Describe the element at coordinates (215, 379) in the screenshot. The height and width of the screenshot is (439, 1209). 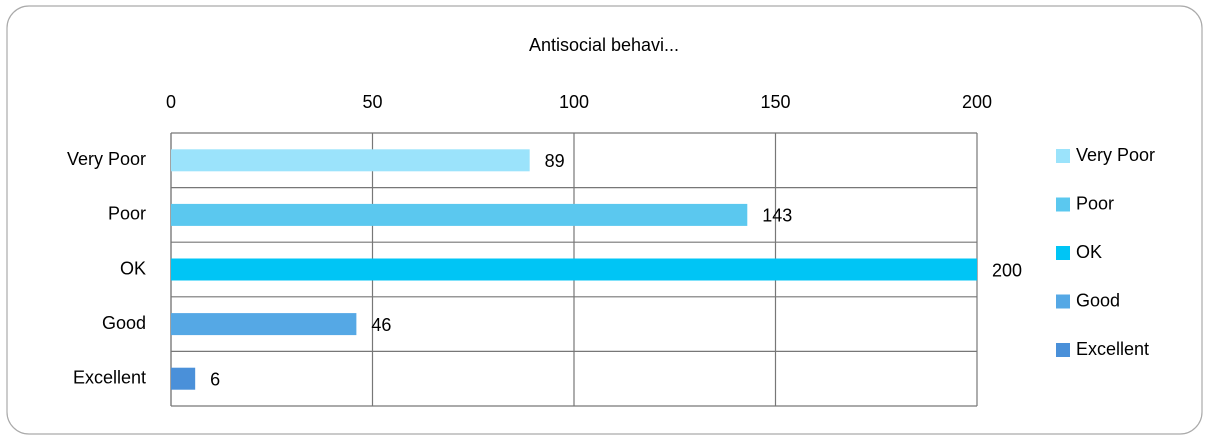
I see `value-label: 6` at that location.